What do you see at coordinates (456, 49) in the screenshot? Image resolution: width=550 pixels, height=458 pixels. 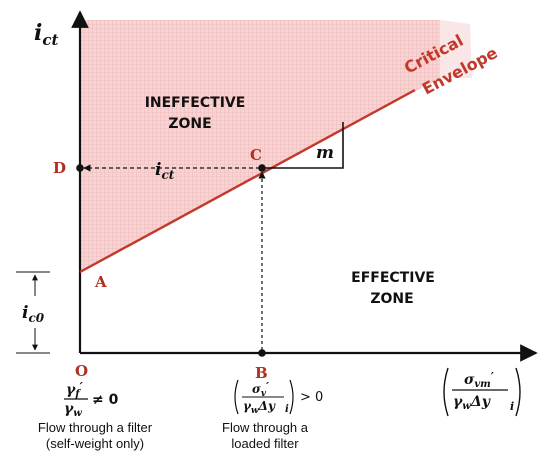 I see `ineffective-zone-fade` at bounding box center [456, 49].